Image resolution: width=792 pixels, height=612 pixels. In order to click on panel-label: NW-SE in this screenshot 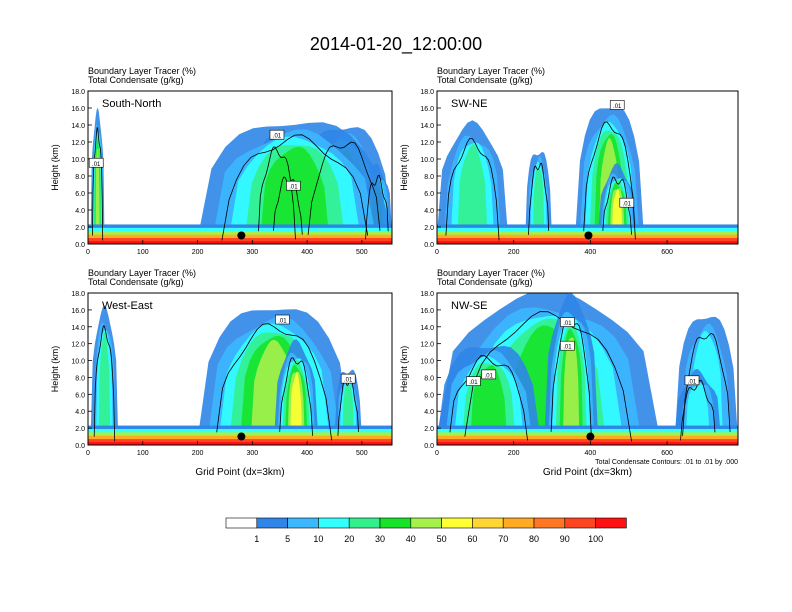, I will do `click(469, 306)`.